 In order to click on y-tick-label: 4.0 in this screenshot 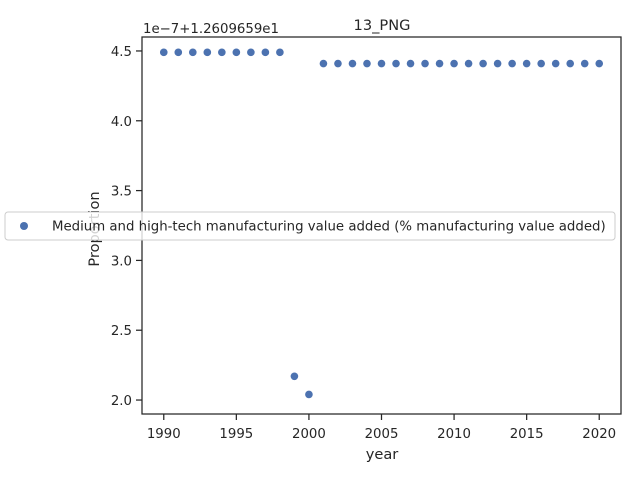, I will do `click(121, 122)`.